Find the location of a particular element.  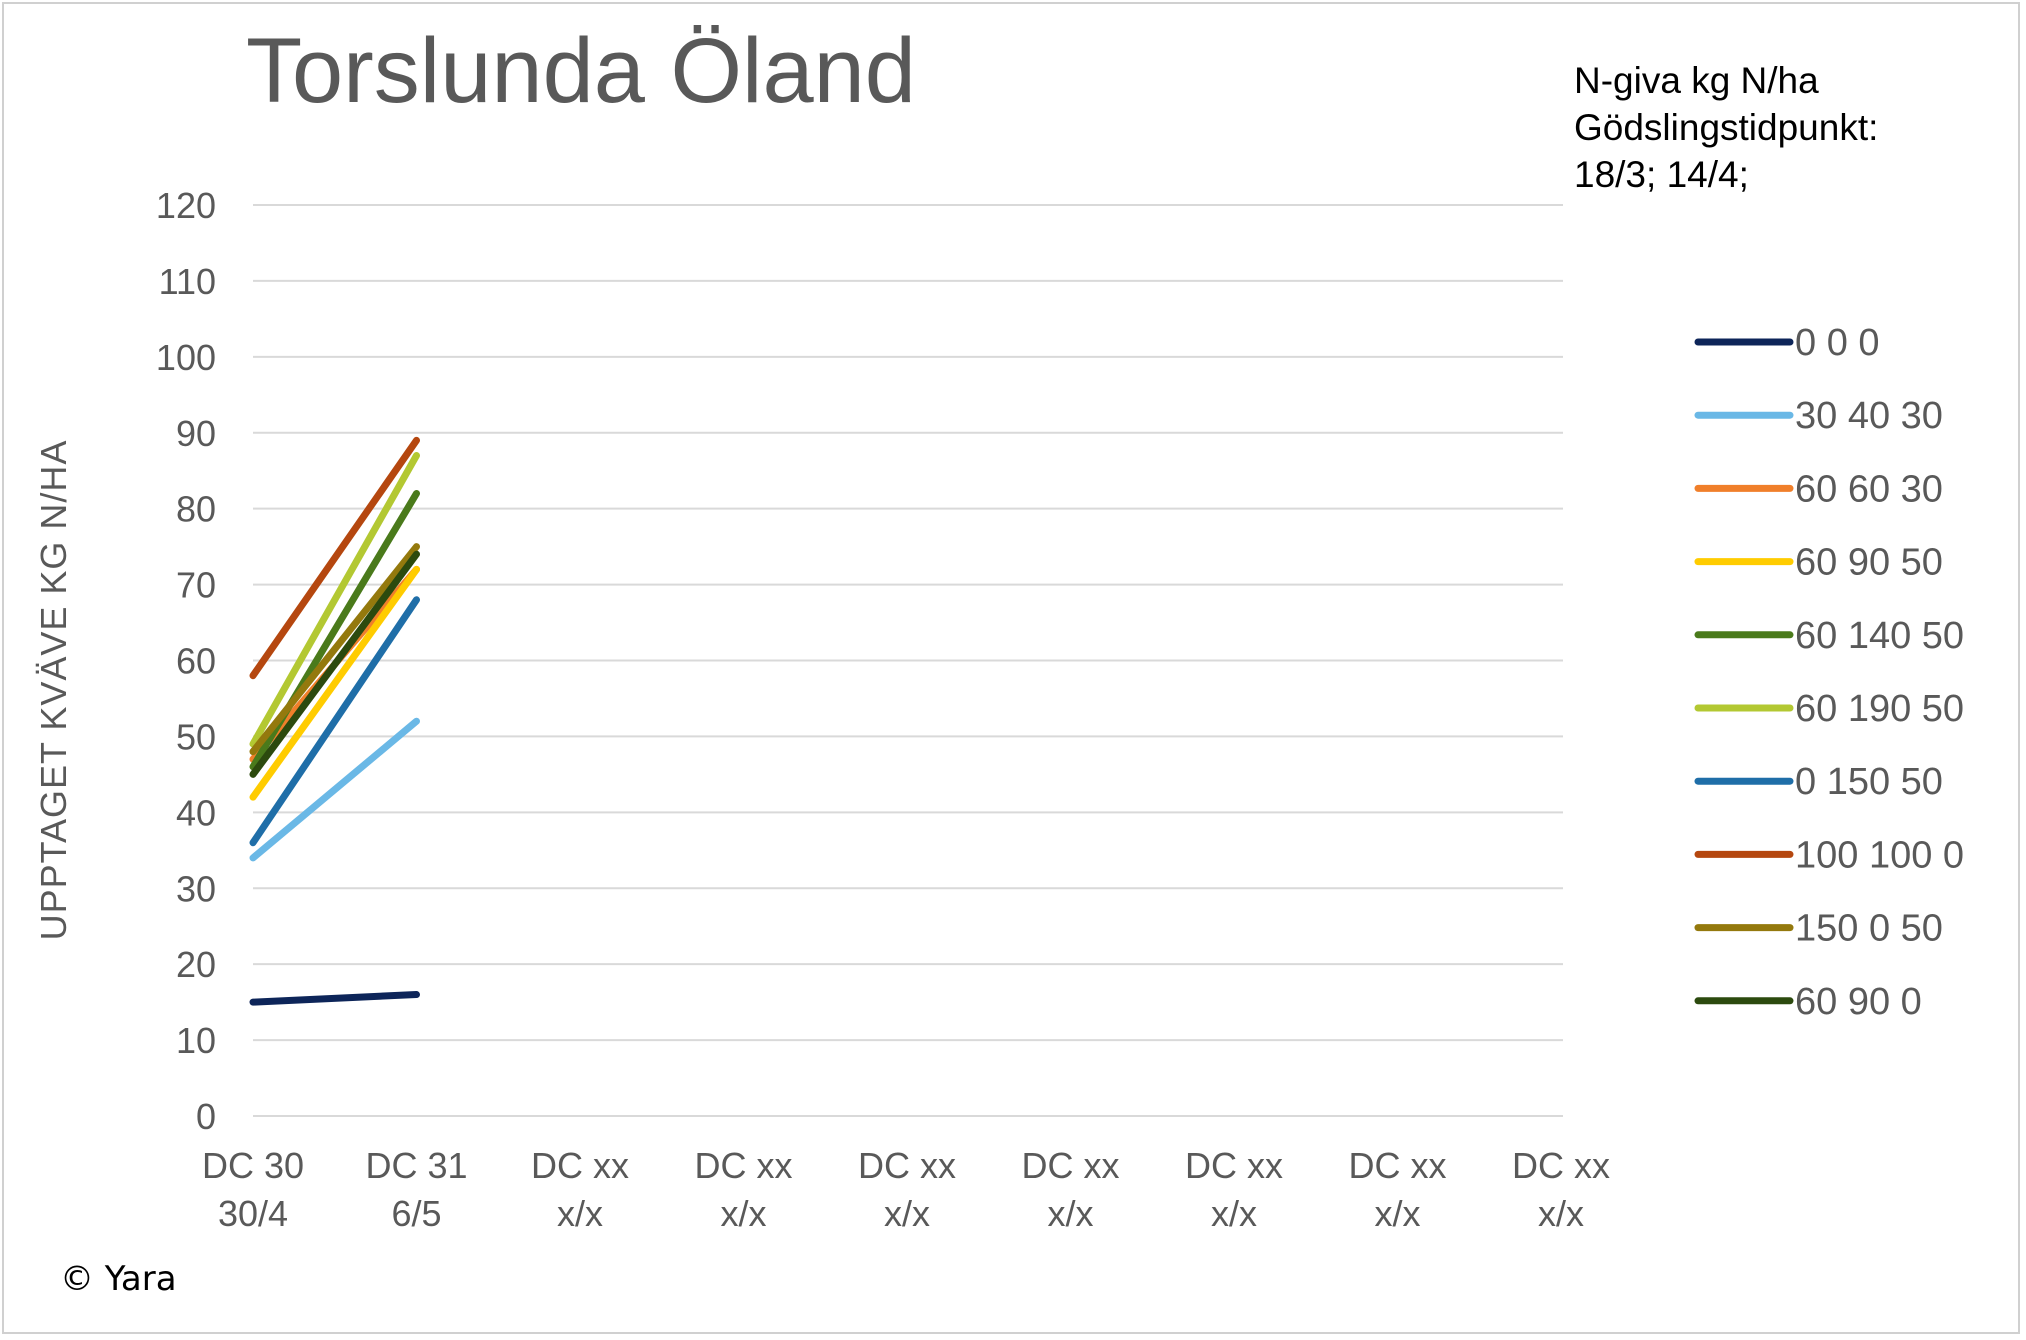

x-tick-label: DC 30 is located at coordinates (253, 1165).